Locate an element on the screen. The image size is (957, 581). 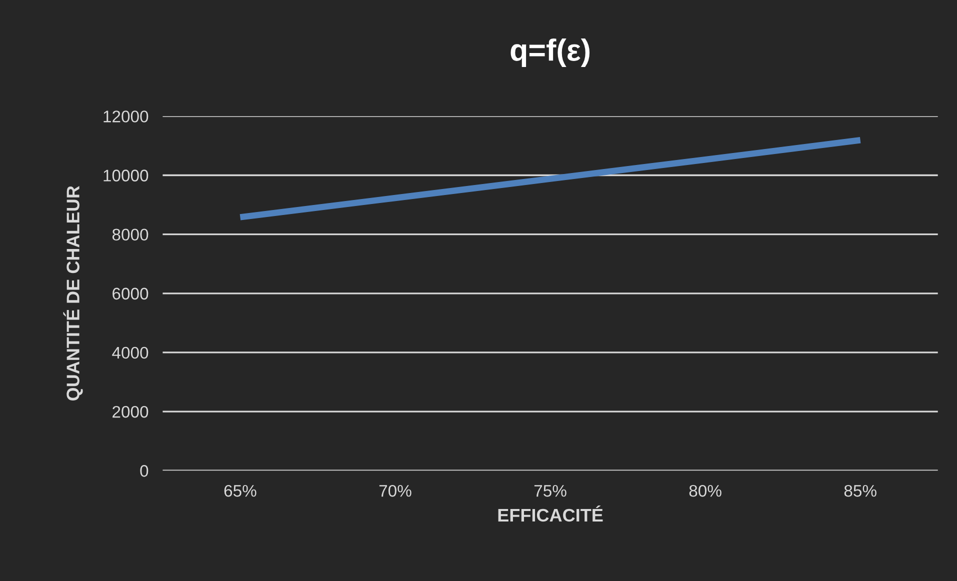
y-tick-label: 6000 is located at coordinates (130, 294).